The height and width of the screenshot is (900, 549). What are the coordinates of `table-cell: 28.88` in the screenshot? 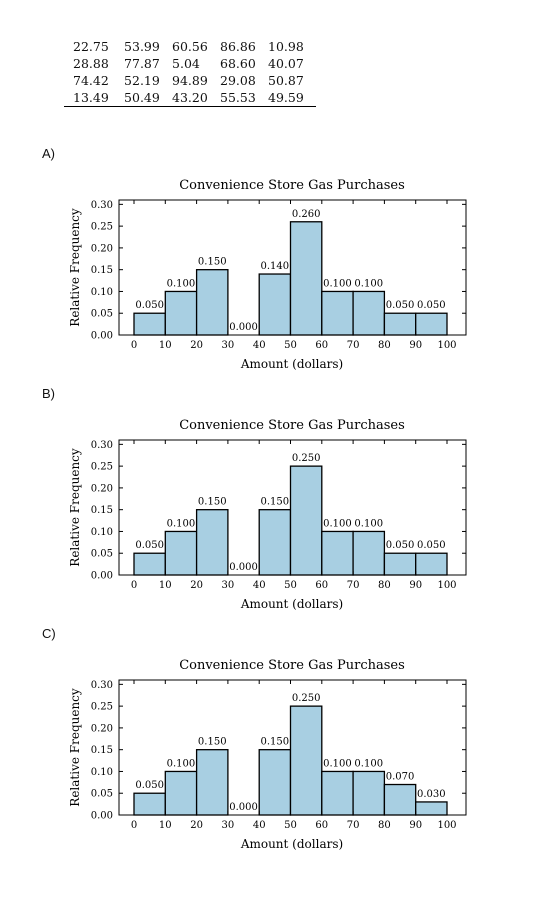 It's located at (91, 63).